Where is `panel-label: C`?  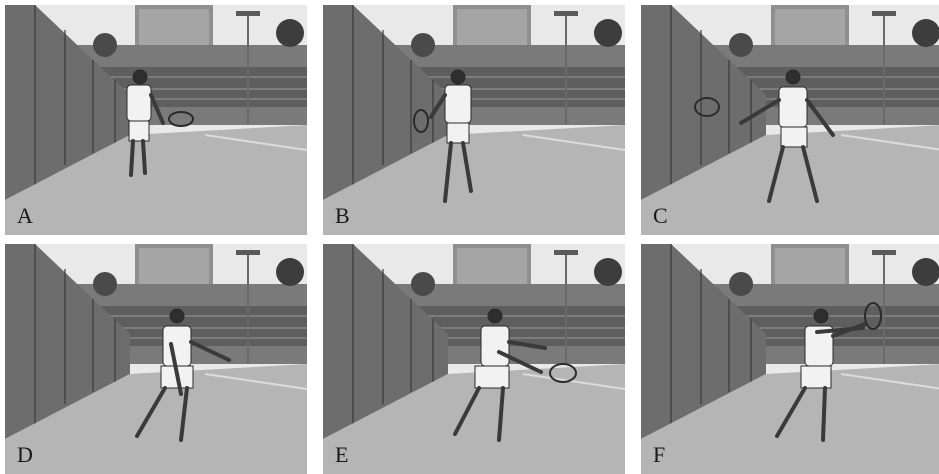 panel-label: C is located at coordinates (660, 215).